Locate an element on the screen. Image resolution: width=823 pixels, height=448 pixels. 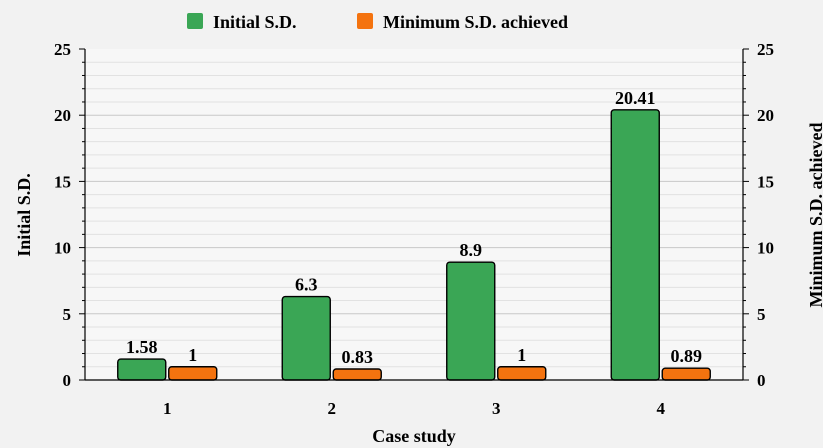
x-tick-label: 3 is located at coordinates (496, 408).